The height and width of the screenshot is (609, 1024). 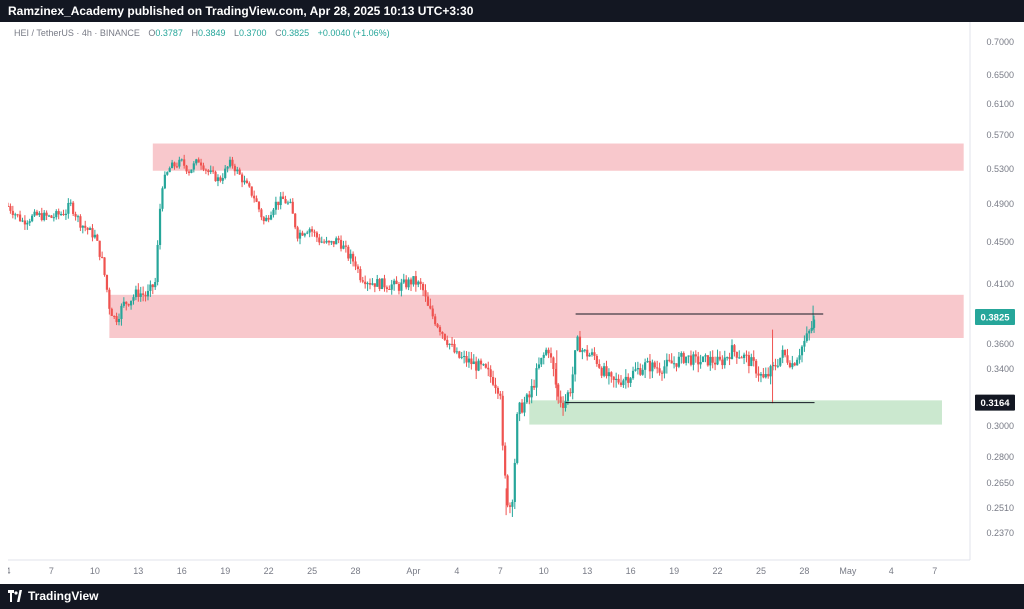 What do you see at coordinates (269, 571) in the screenshot?
I see `x-tick-label-6: 22` at bounding box center [269, 571].